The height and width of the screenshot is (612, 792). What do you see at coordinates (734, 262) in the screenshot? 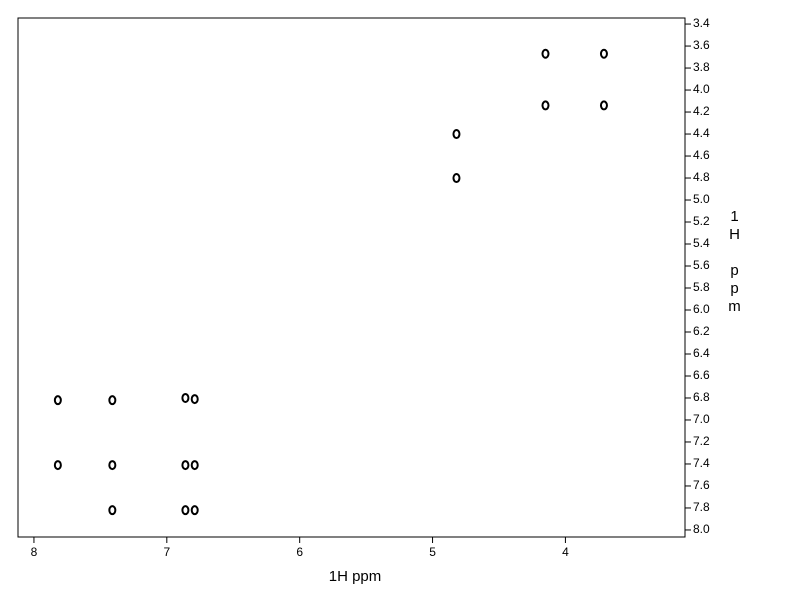
I see `y-axis-label: 1H ppm` at bounding box center [734, 262].